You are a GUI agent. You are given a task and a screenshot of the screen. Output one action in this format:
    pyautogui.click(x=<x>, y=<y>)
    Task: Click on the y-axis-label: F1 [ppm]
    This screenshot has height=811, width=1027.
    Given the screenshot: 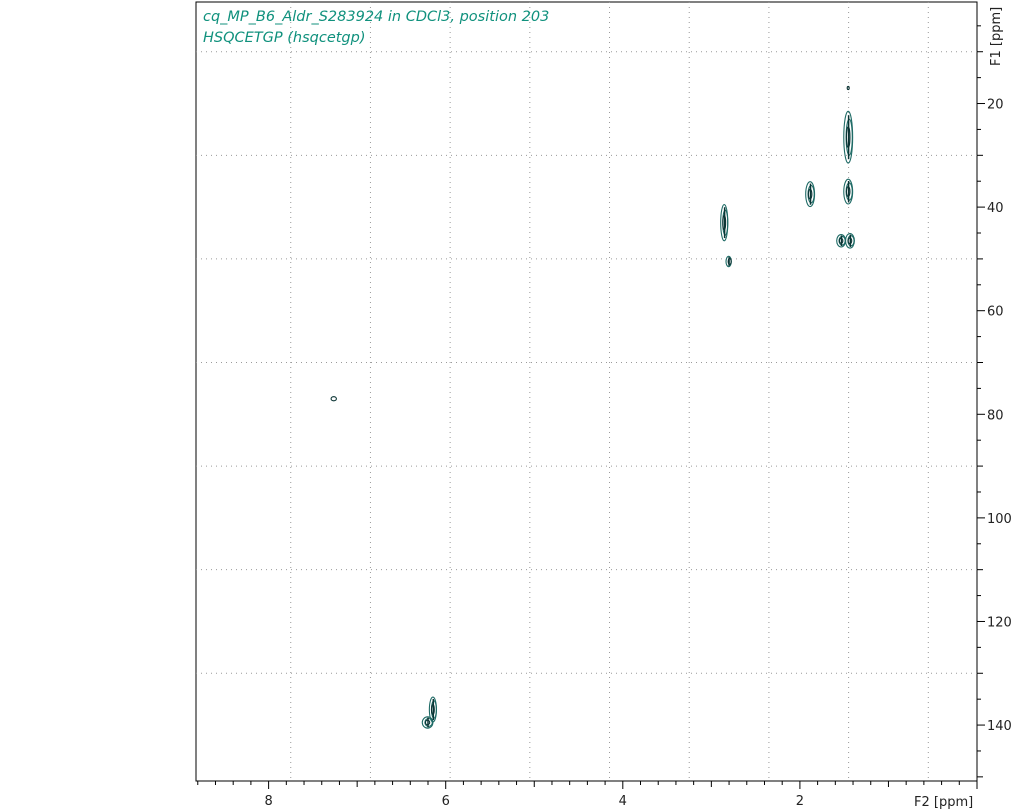 What is the action you would take?
    pyautogui.click(x=996, y=36)
    